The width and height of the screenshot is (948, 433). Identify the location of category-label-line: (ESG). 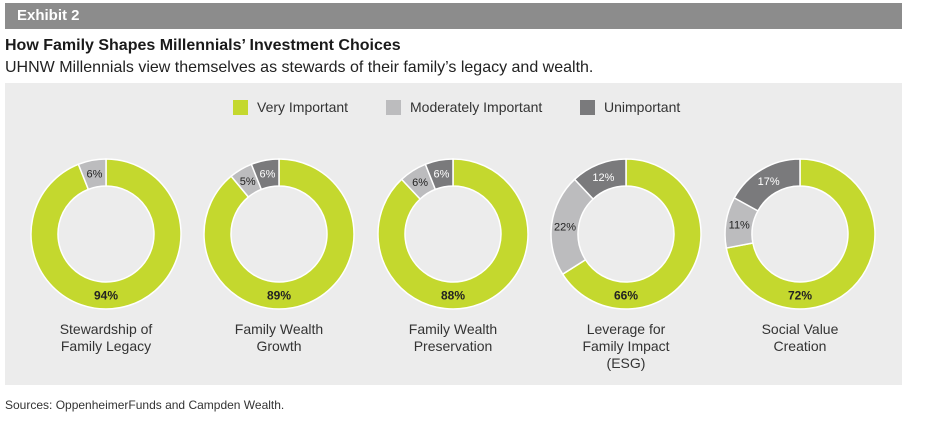
(626, 363).